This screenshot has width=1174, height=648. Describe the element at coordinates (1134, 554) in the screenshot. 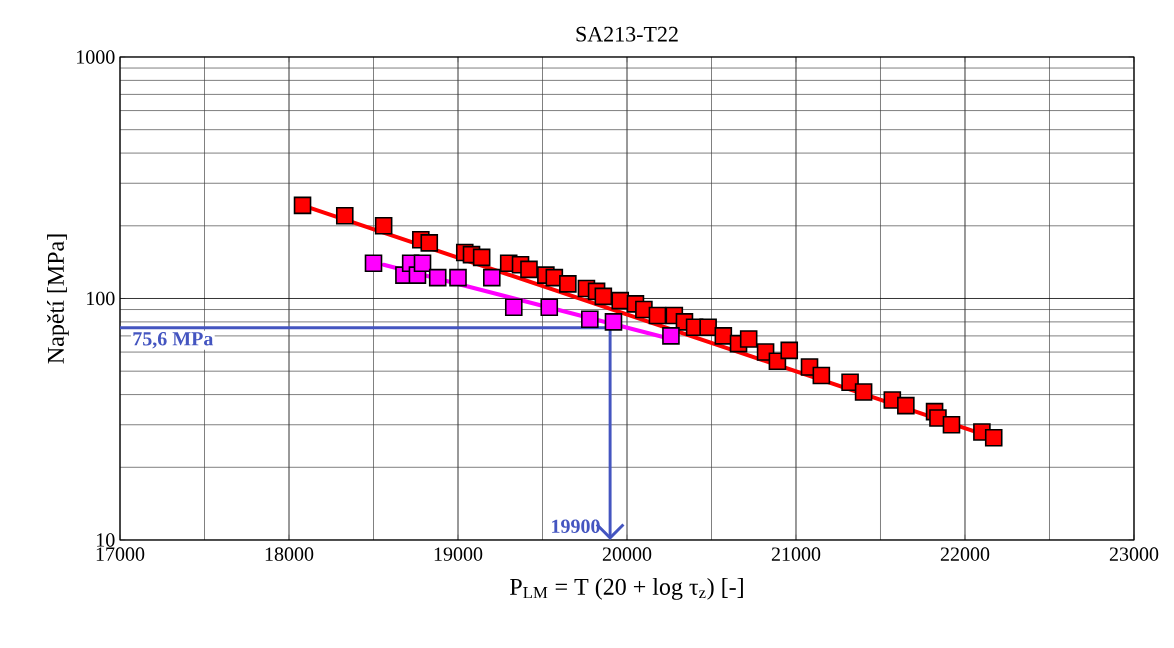

I see `x-tick-label: 23000` at that location.